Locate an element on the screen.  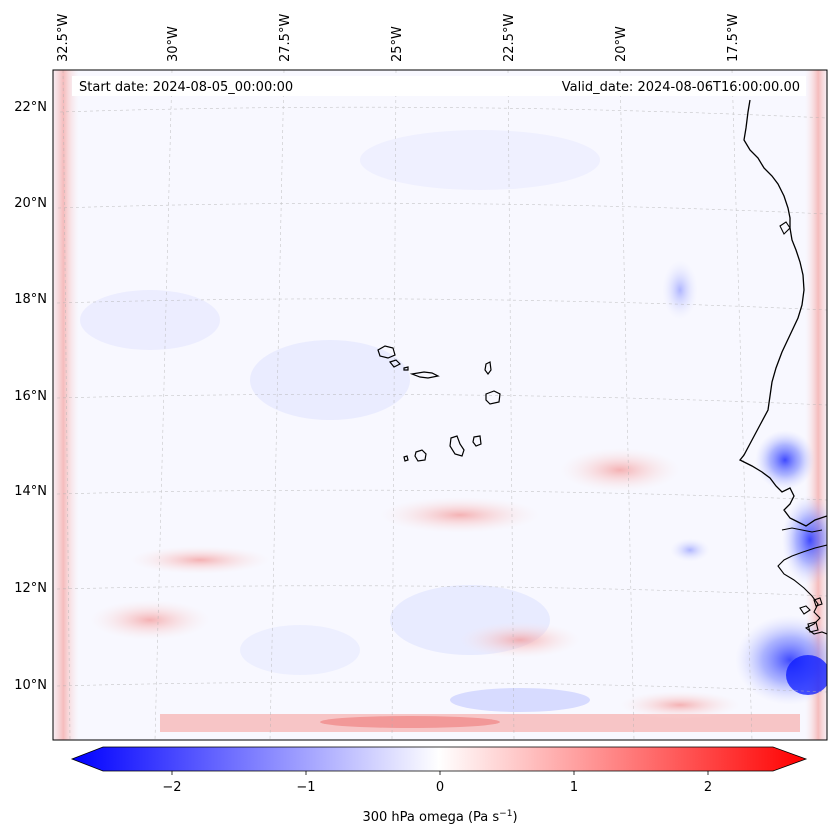
gambia-river is located at coordinates (802, 530).